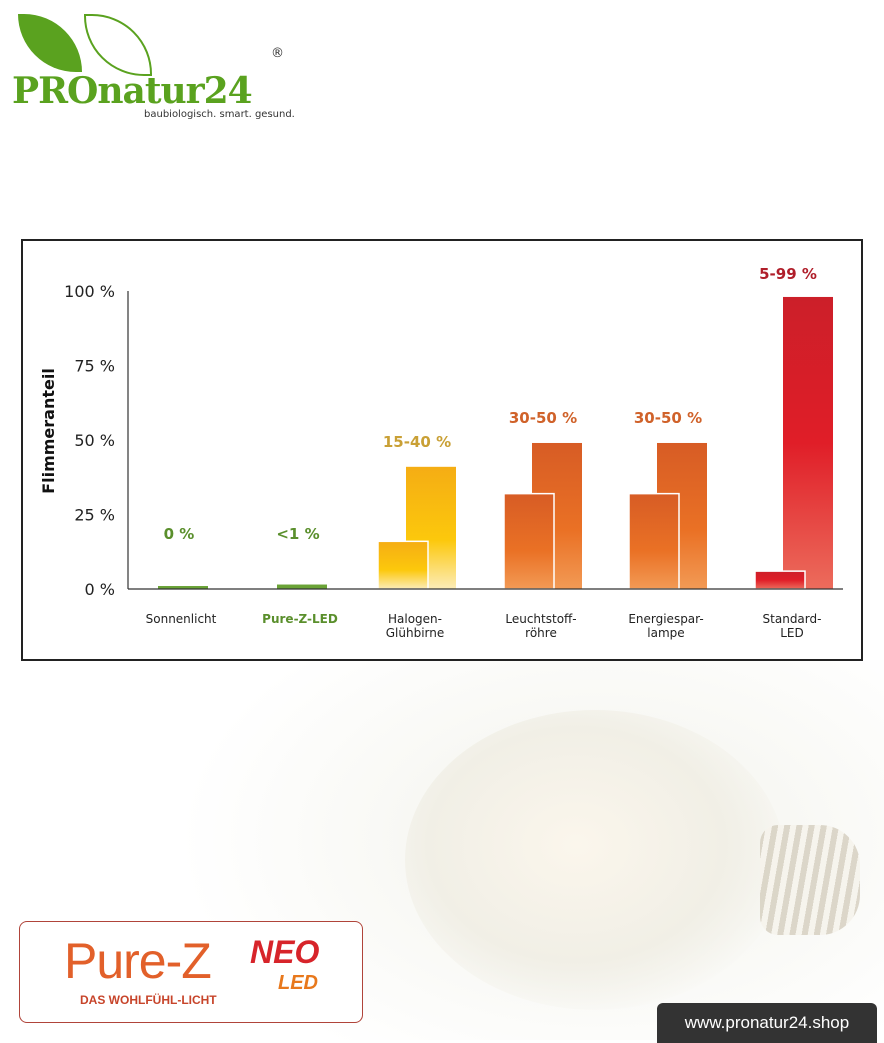  I want to click on data-label: 0 %, so click(179, 534).